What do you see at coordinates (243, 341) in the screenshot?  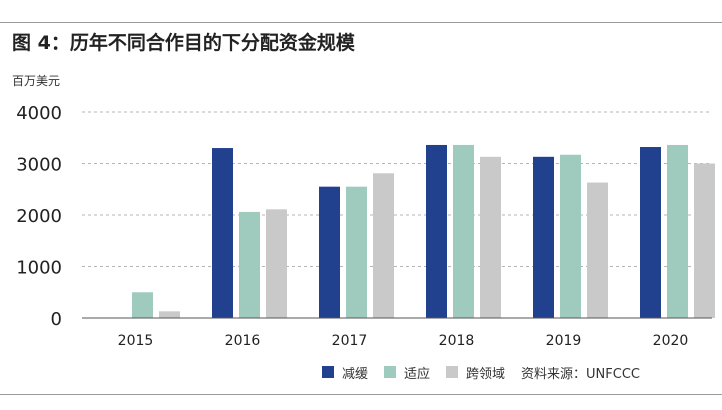 I see `x-tick-label: 2016` at bounding box center [243, 341].